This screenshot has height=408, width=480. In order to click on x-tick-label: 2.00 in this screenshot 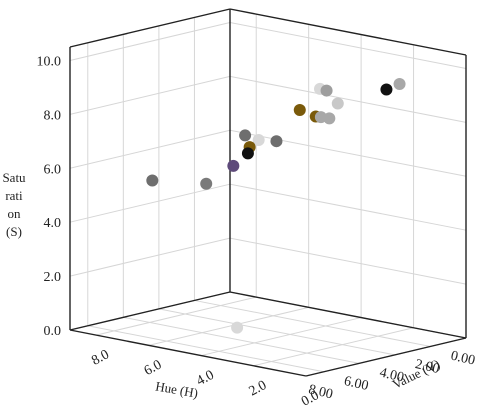, I will do `click(427, 367)`.